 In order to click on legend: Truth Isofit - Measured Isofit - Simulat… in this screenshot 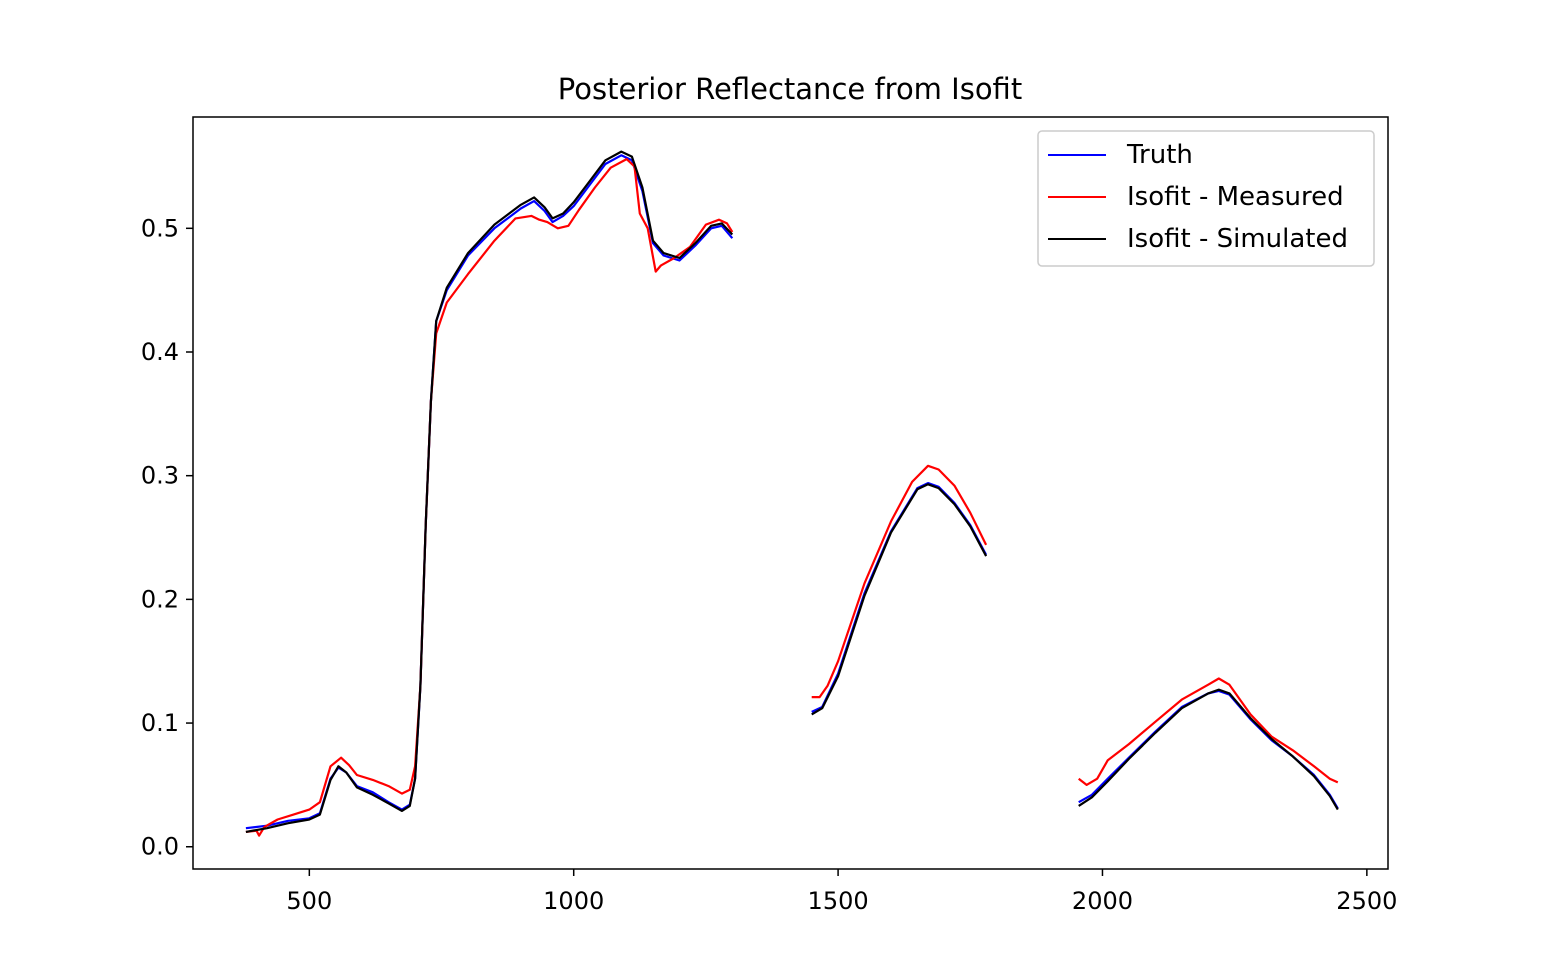, I will do `click(1206, 198)`.